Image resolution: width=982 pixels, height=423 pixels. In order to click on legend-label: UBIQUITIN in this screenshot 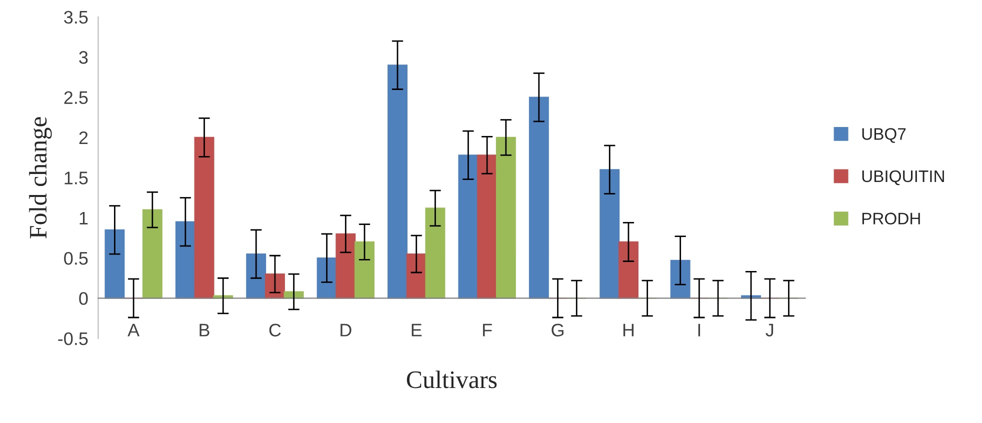, I will do `click(903, 178)`.